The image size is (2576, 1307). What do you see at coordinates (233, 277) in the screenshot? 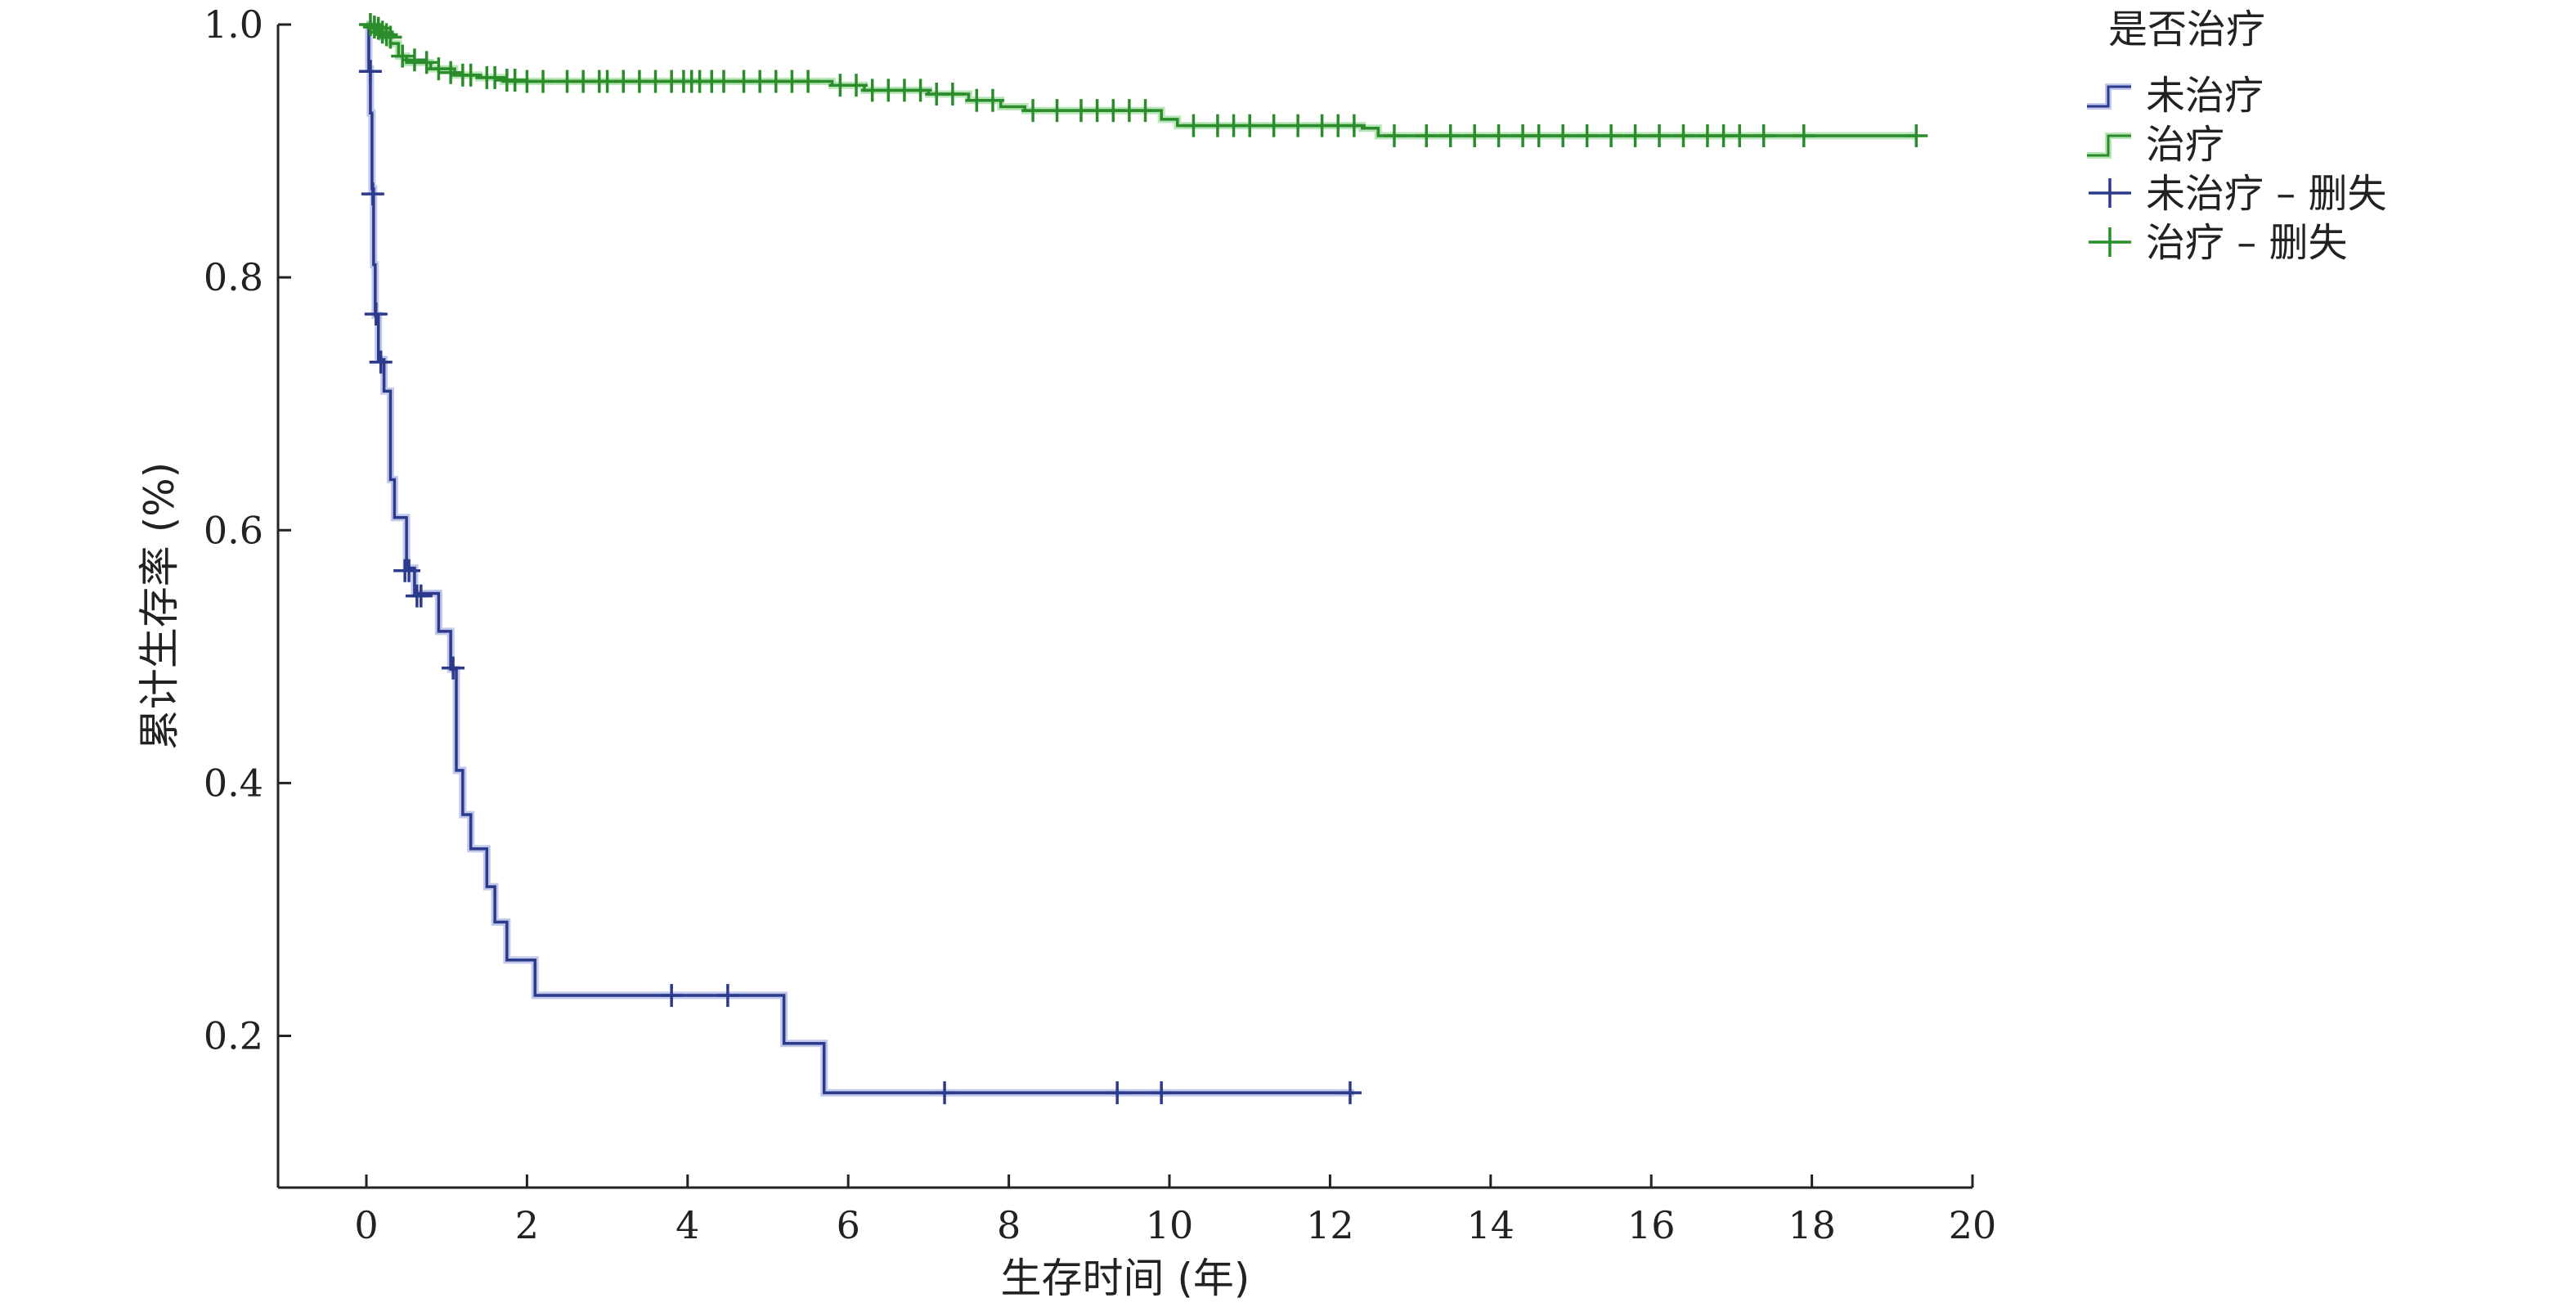
I see `y-tick-label: 0.8` at bounding box center [233, 277].